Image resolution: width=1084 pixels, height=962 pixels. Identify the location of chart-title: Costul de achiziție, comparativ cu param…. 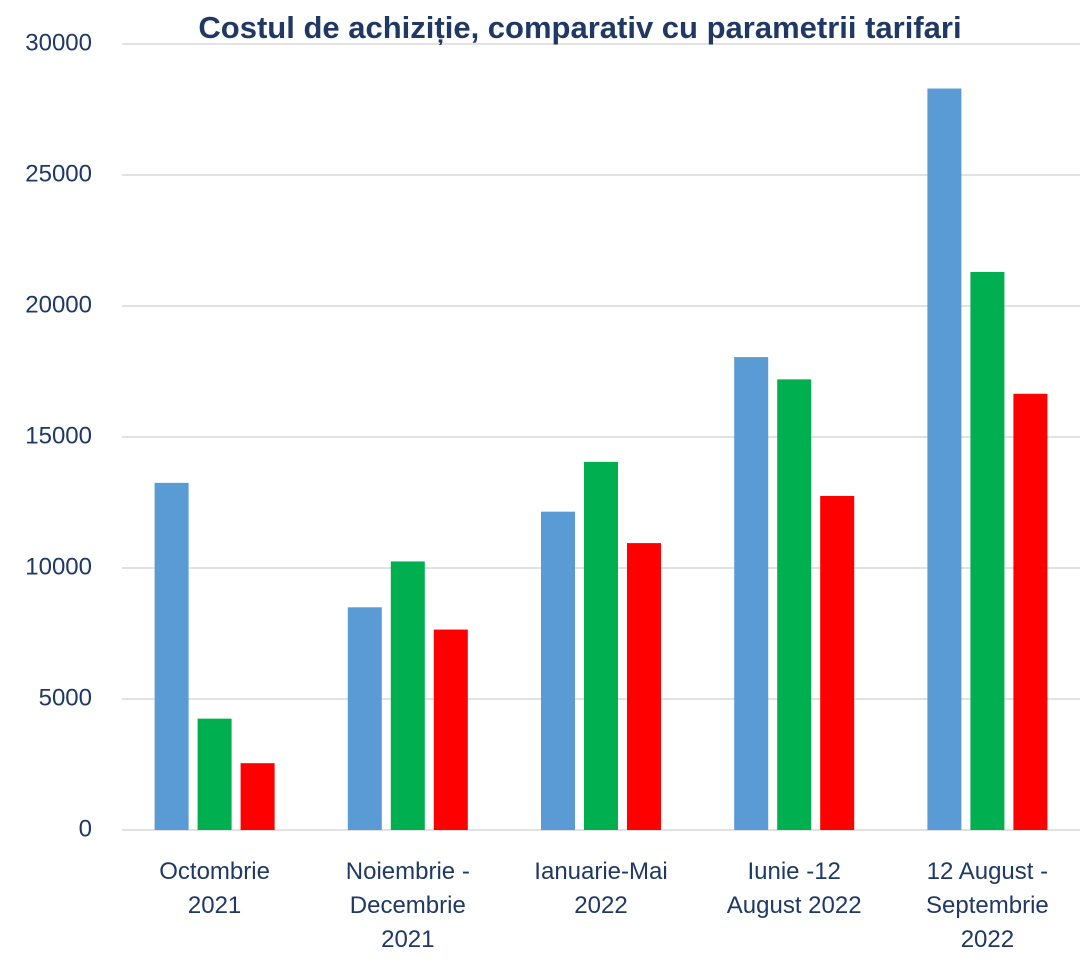
(580, 27).